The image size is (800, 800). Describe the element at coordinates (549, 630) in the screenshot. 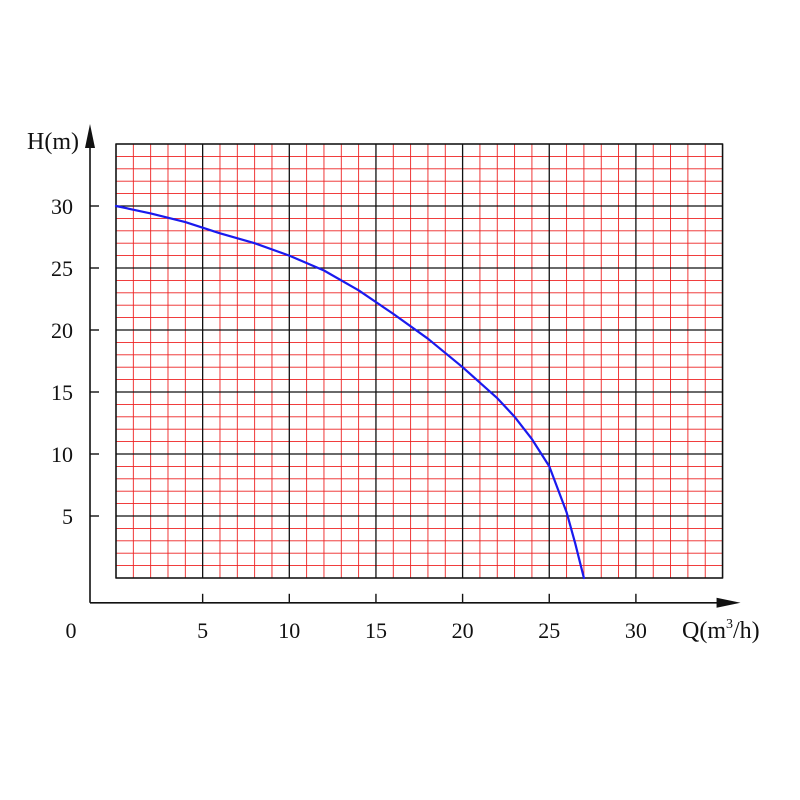

I see `x-tick-label: 25` at that location.